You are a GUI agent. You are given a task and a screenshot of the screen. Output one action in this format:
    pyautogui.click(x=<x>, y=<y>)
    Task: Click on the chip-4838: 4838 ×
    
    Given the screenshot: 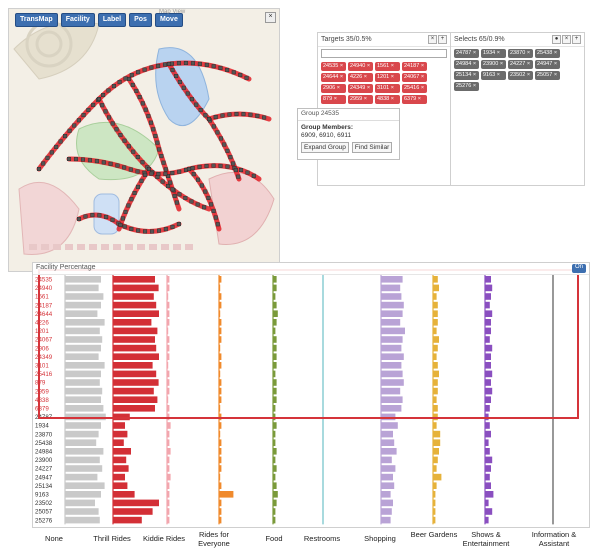 What is the action you would take?
    pyautogui.click(x=387, y=99)
    